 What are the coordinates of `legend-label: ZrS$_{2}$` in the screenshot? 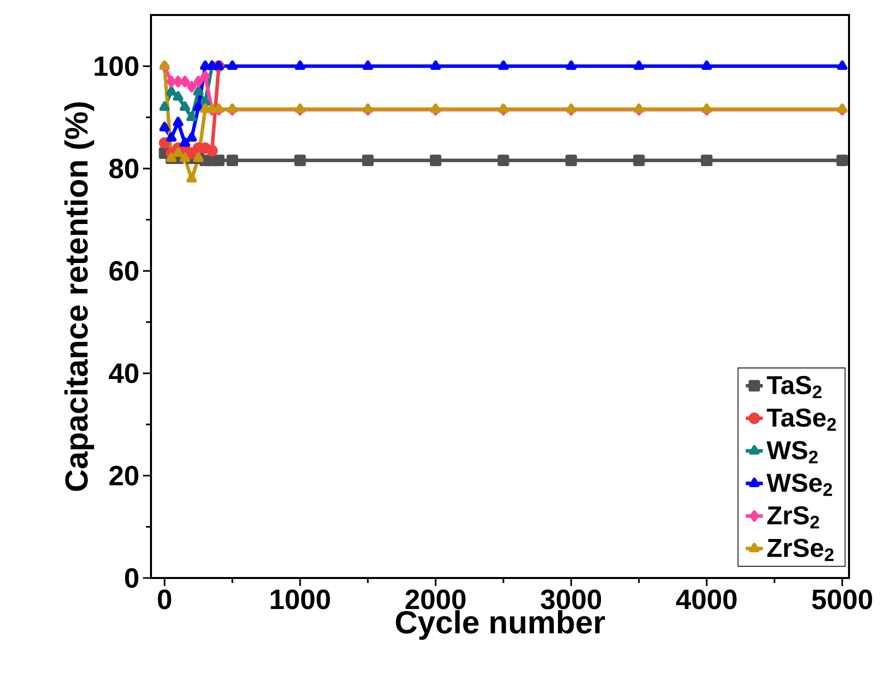 It's located at (793, 517).